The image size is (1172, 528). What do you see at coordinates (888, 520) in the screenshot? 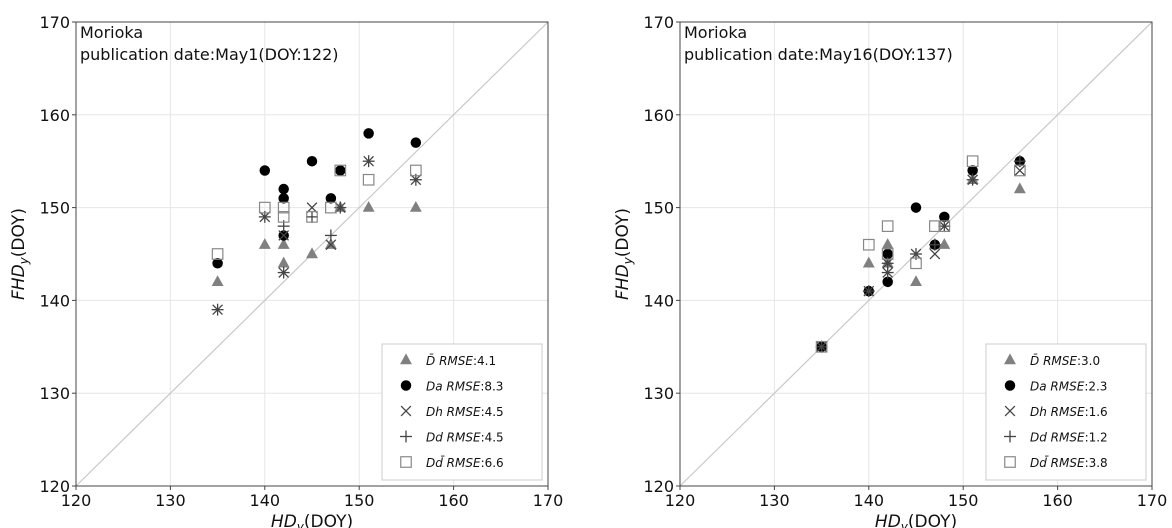
I see `x-axis-label-main: HD` at bounding box center [888, 520].